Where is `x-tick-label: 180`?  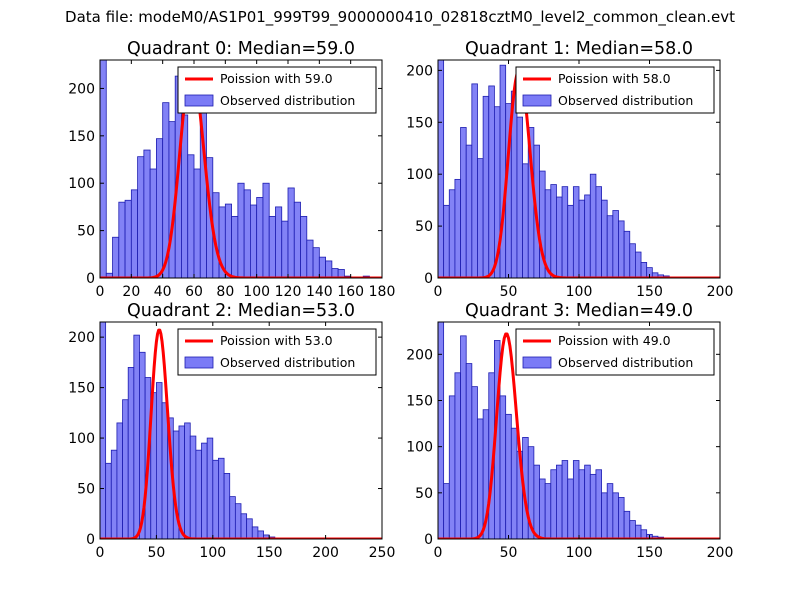
x-tick-label: 180 is located at coordinates (382, 292).